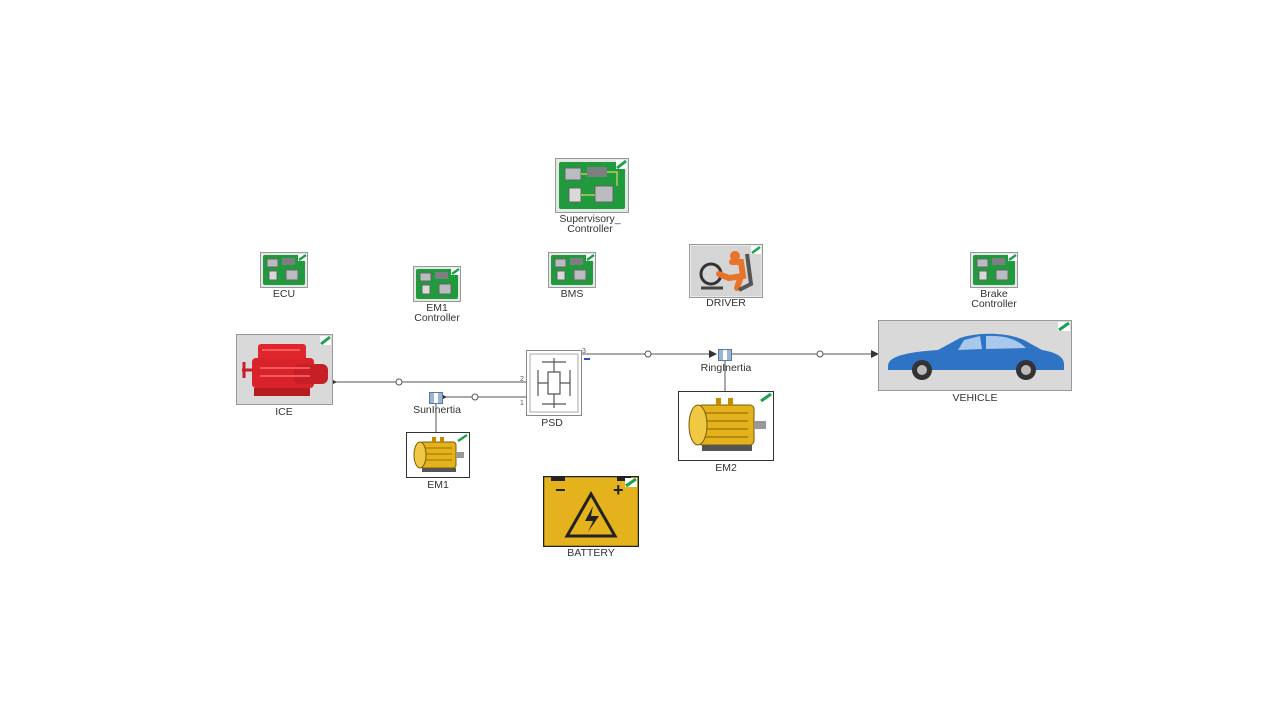 Image resolution: width=1280 pixels, height=720 pixels. I want to click on vehicle-block, so click(975, 355).